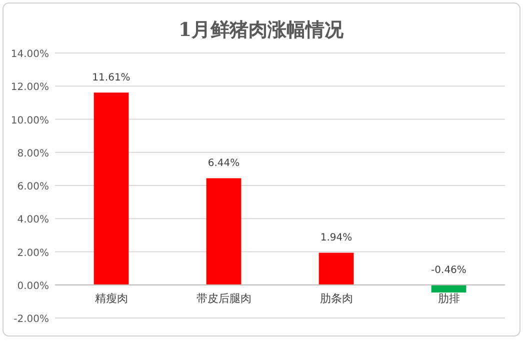  What do you see at coordinates (449, 298) in the screenshot?
I see `xtick: 肋排` at bounding box center [449, 298].